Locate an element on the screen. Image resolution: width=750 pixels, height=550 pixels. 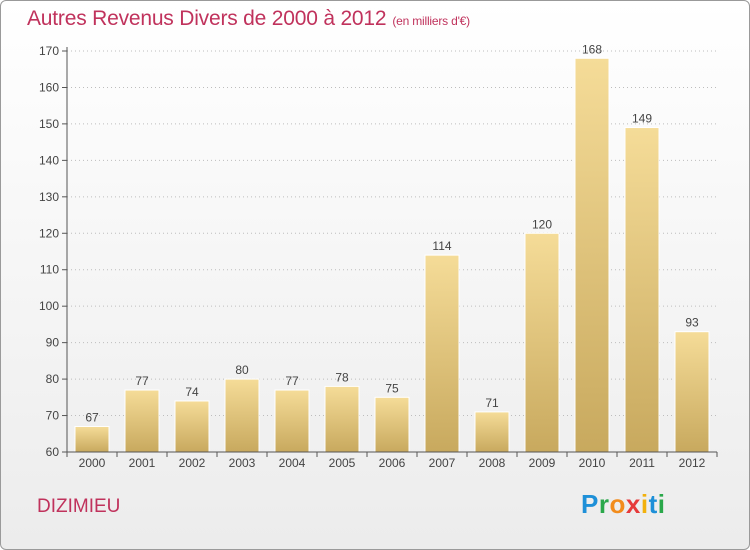
x-tick-label: 2005 is located at coordinates (342, 463).